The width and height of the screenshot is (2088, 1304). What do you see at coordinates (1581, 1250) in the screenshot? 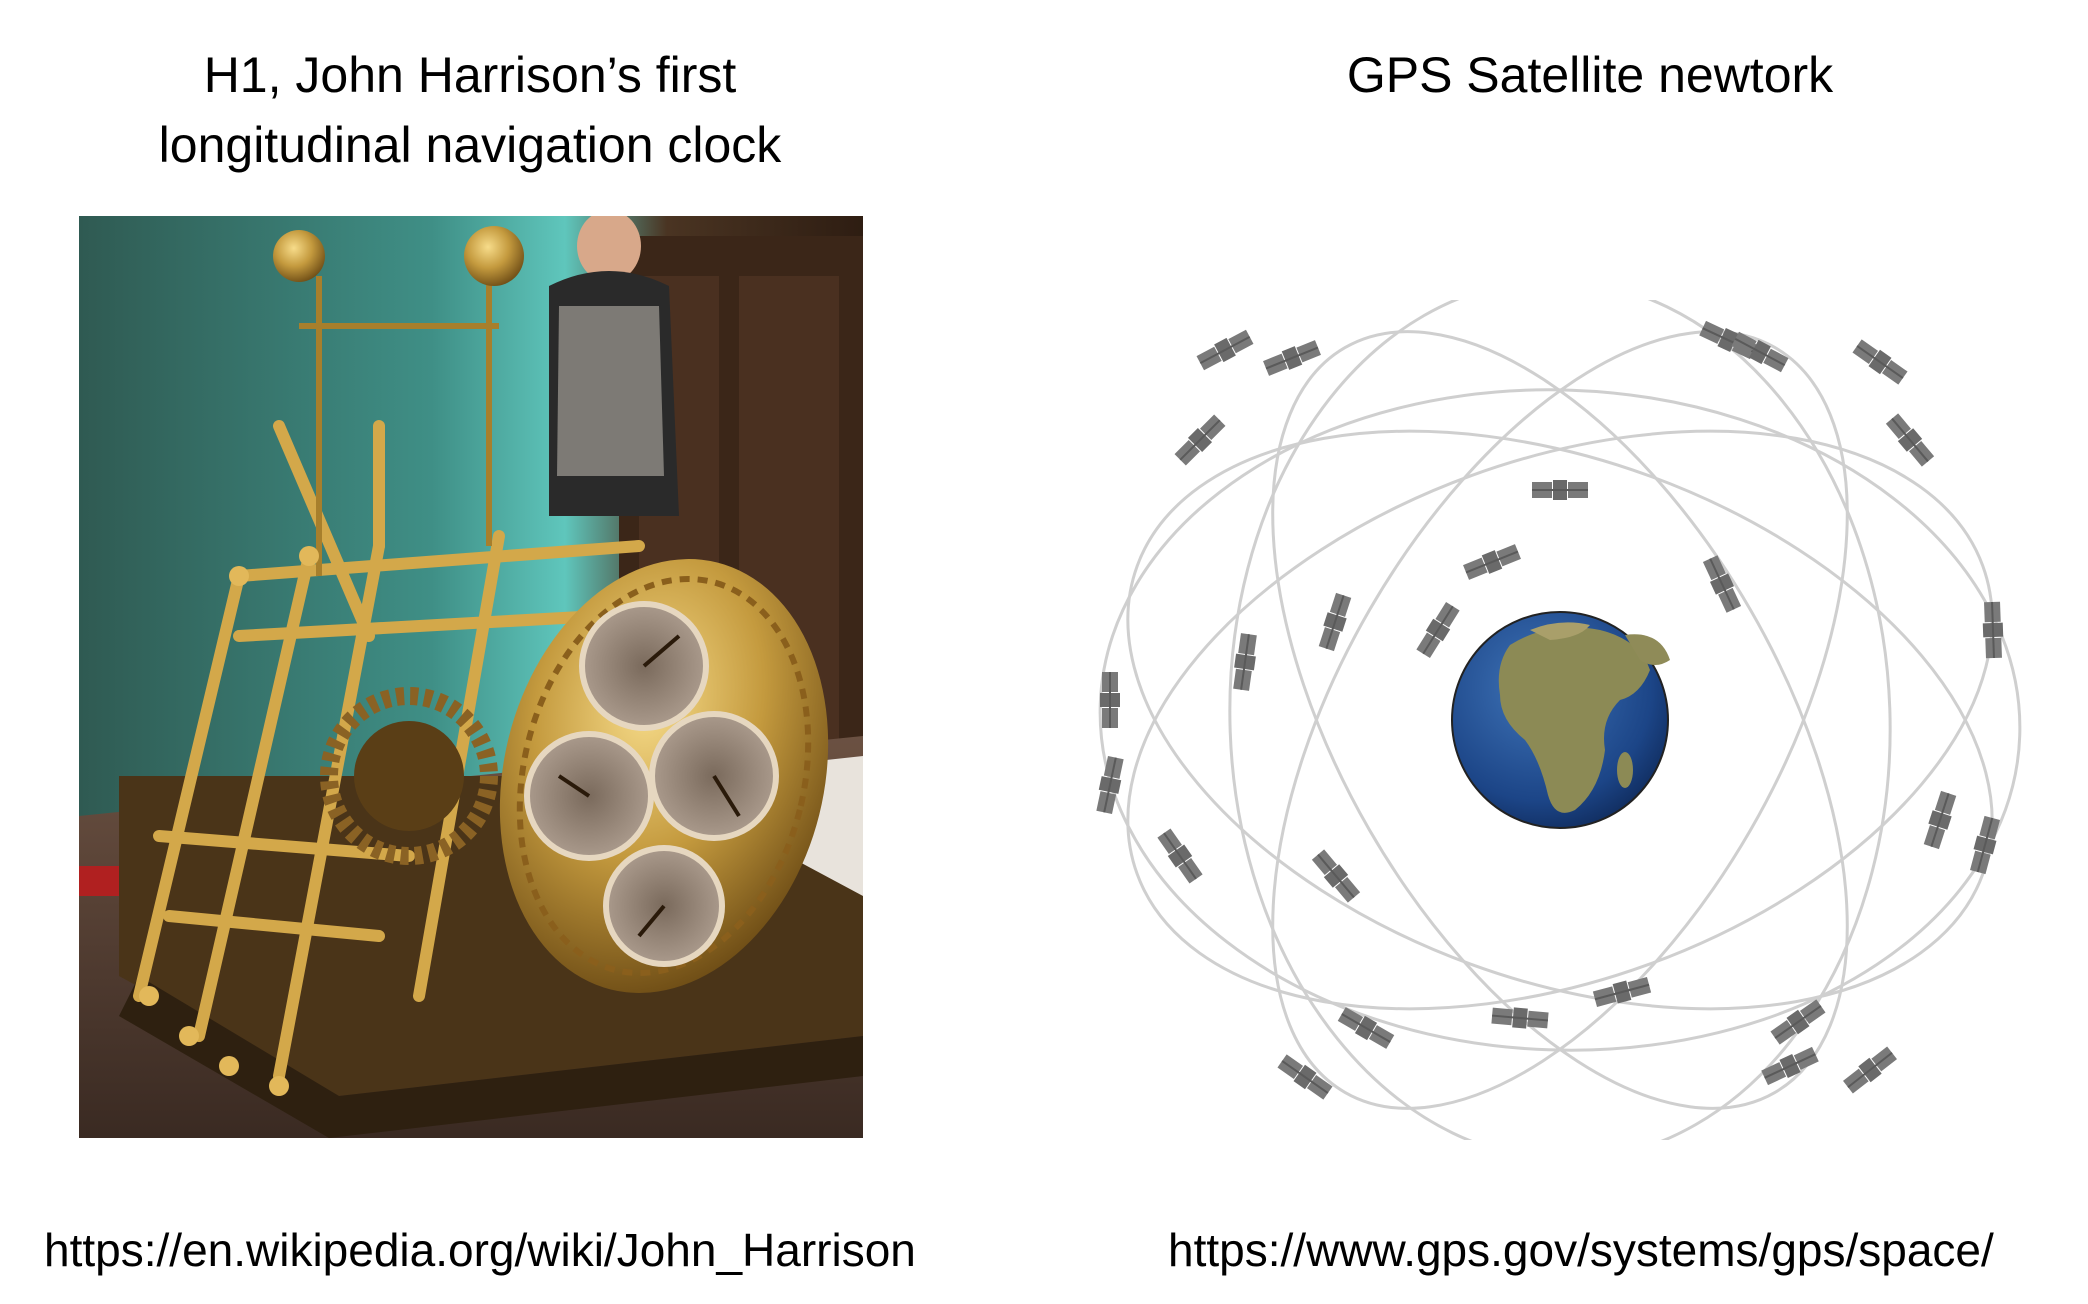
I see `right-source-url: https://www.gps.gov/systems/gps/space/` at bounding box center [1581, 1250].